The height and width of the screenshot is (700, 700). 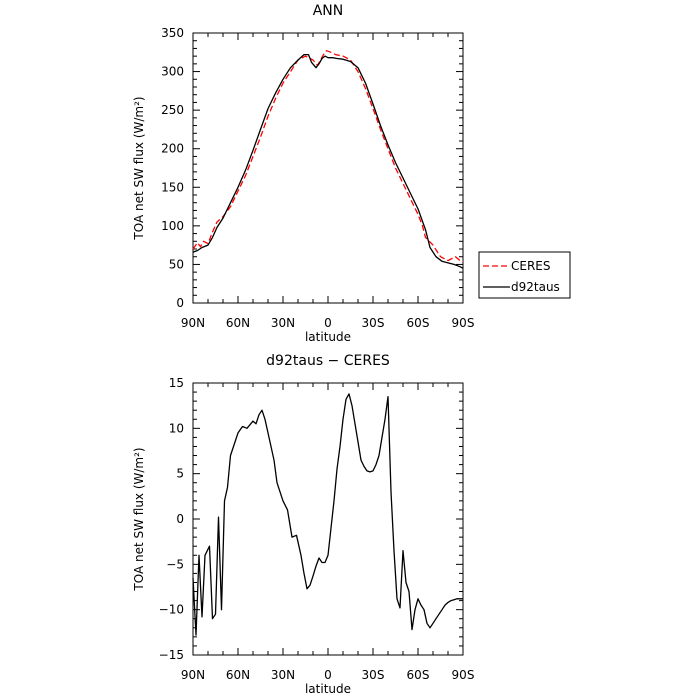 What do you see at coordinates (172, 226) in the screenshot?
I see `y-tick-label: 100` at bounding box center [172, 226].